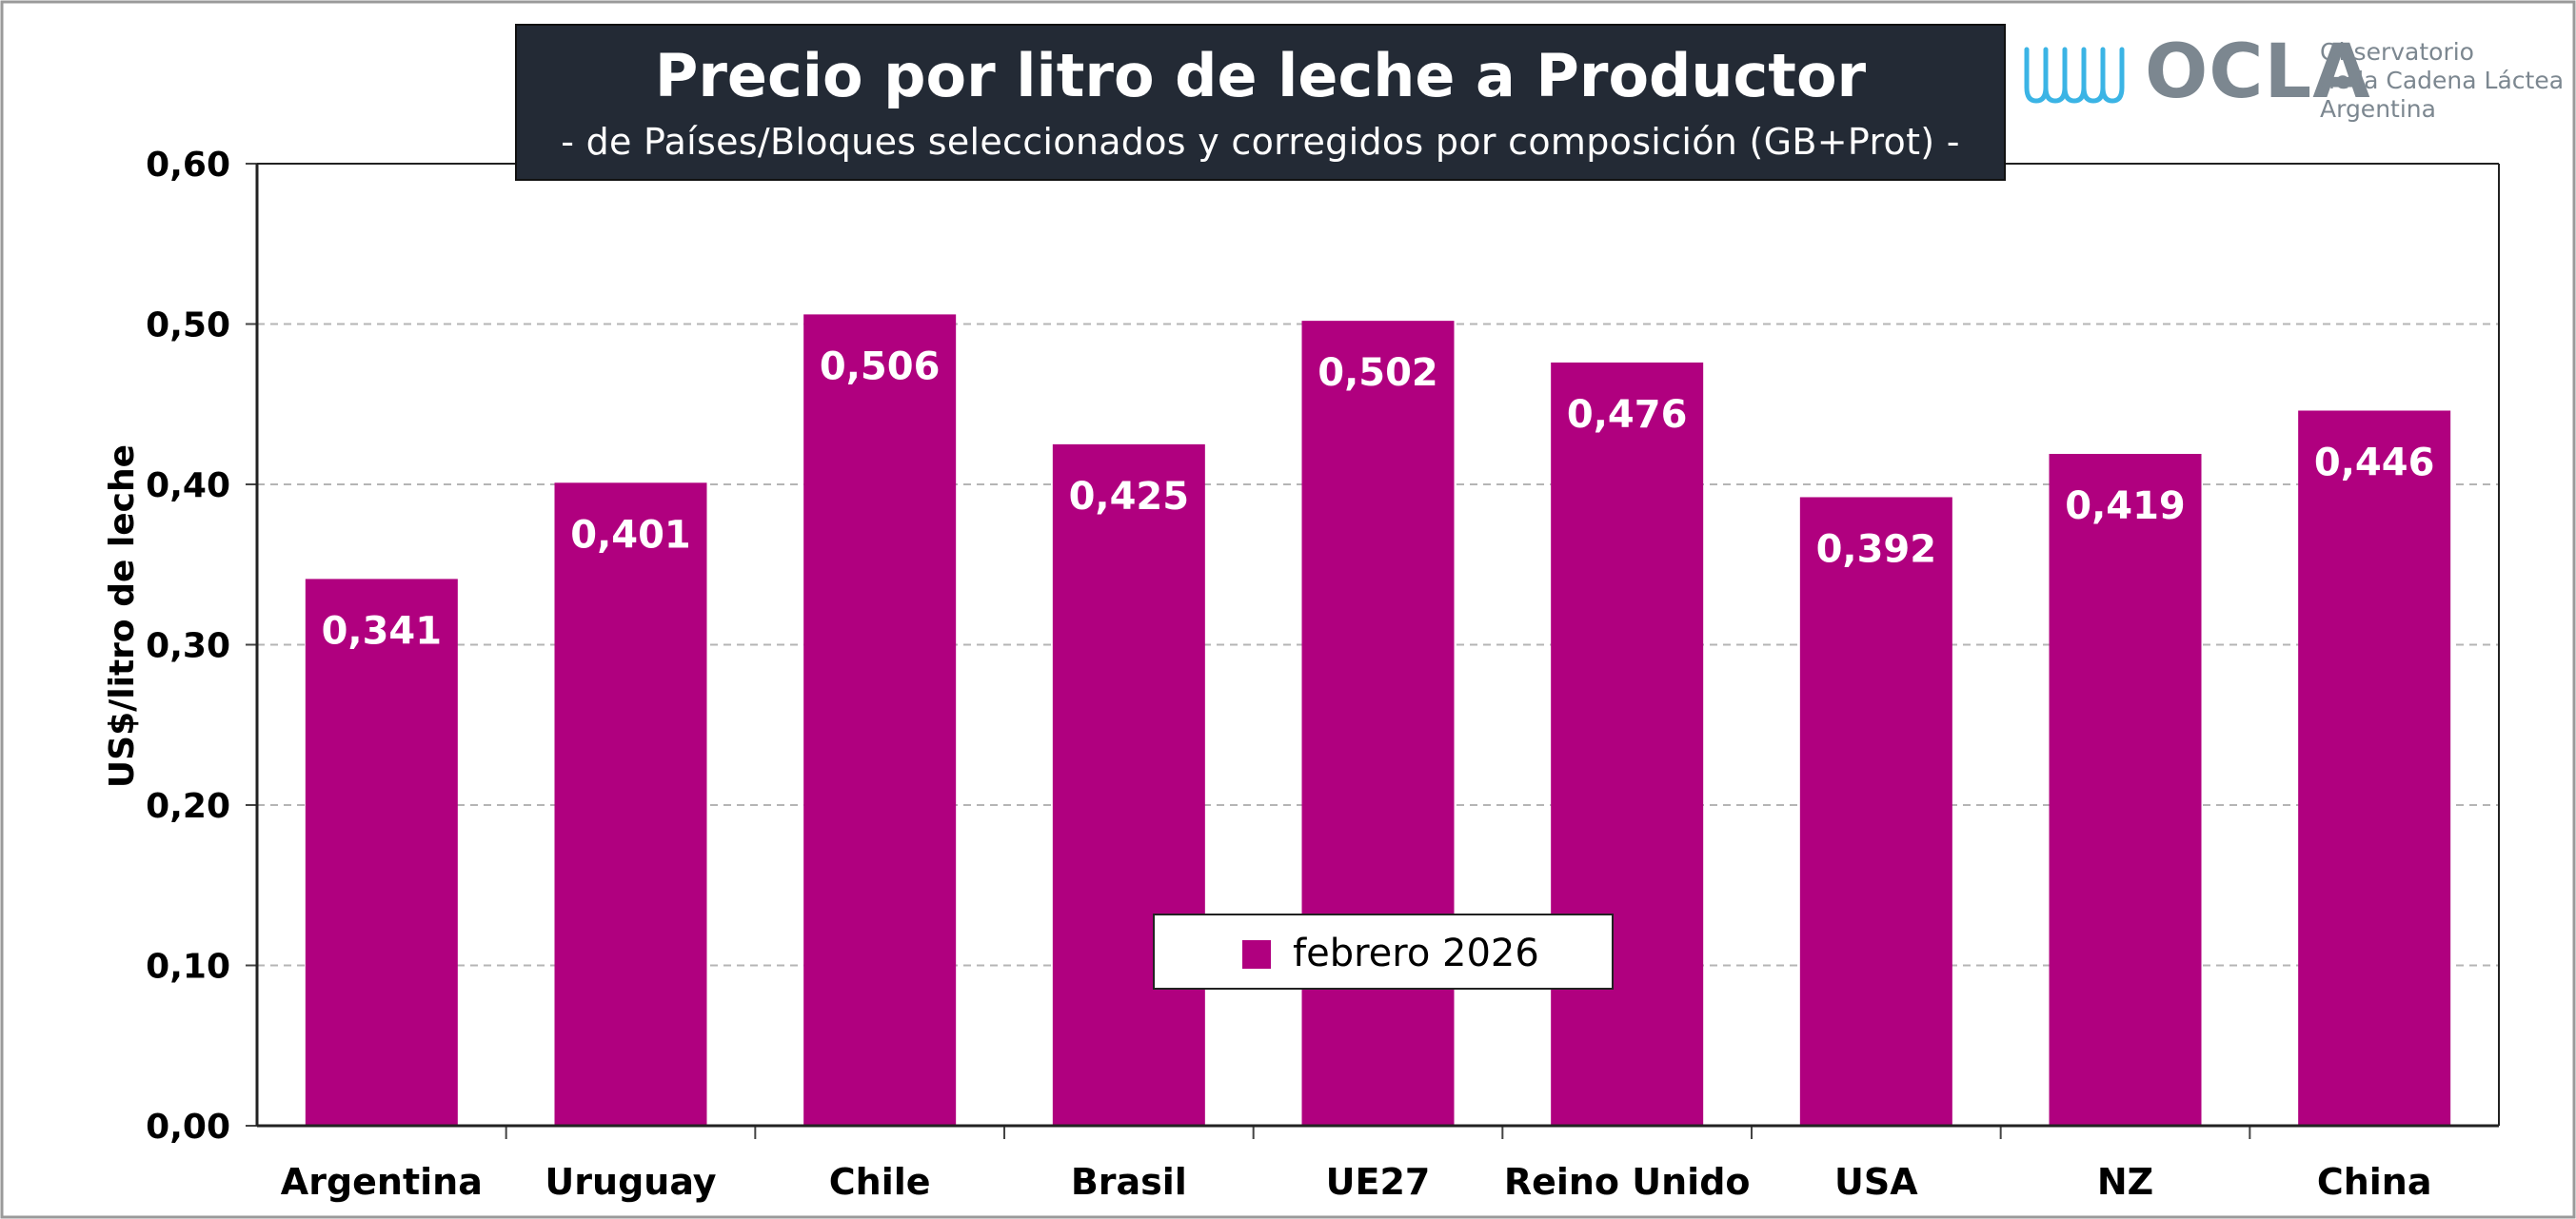 This screenshot has height=1219, width=2576. Describe the element at coordinates (1876, 1182) in the screenshot. I see `x-tick-label: USA` at that location.